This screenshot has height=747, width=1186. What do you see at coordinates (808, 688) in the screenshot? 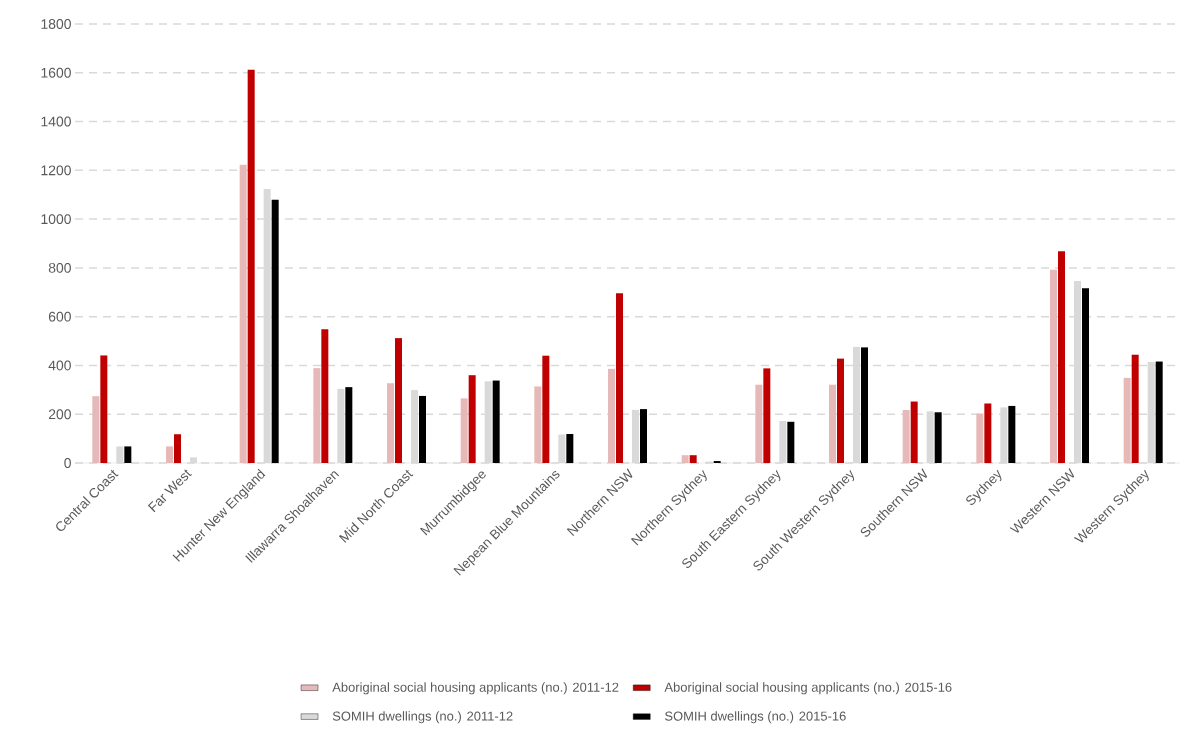
I see `legend-label: Aboriginal social housing applicants (no.) 2015-16` at bounding box center [808, 688].